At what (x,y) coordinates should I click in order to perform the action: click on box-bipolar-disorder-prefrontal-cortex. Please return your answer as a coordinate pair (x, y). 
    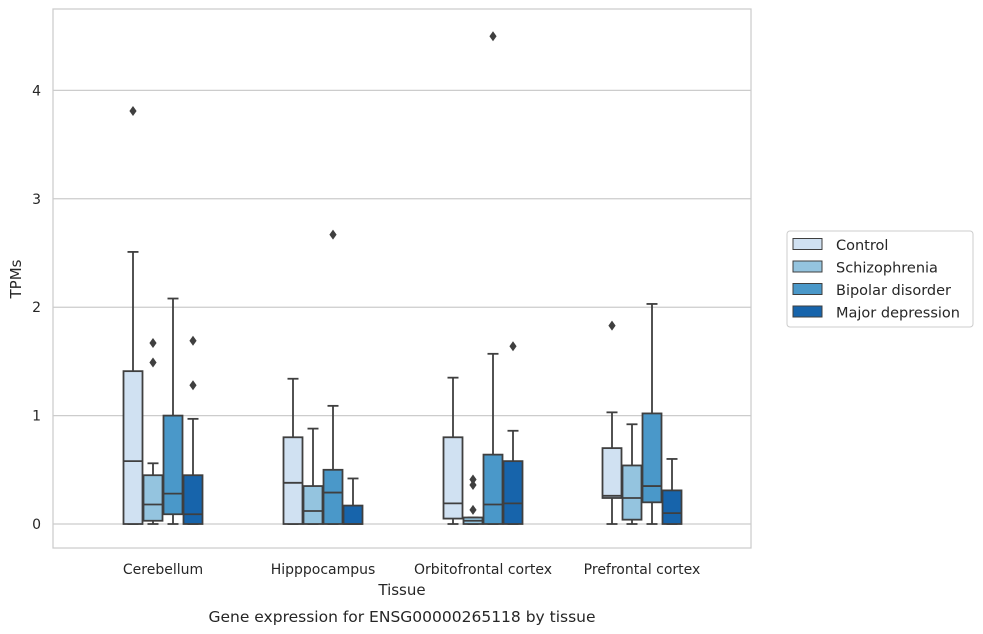
    Looking at the image, I should click on (652, 414).